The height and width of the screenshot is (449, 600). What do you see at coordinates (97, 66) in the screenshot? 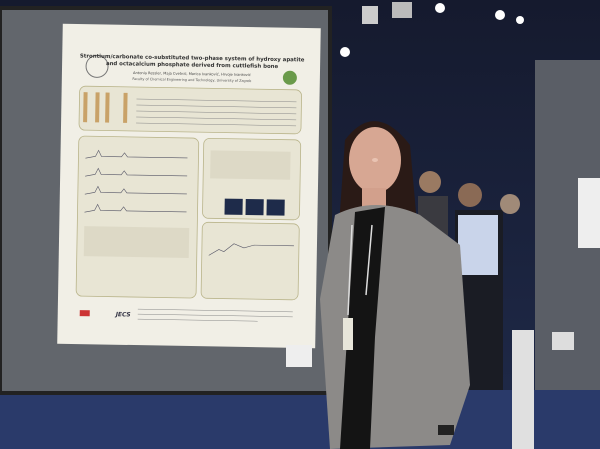
I see `university-logo` at bounding box center [97, 66].